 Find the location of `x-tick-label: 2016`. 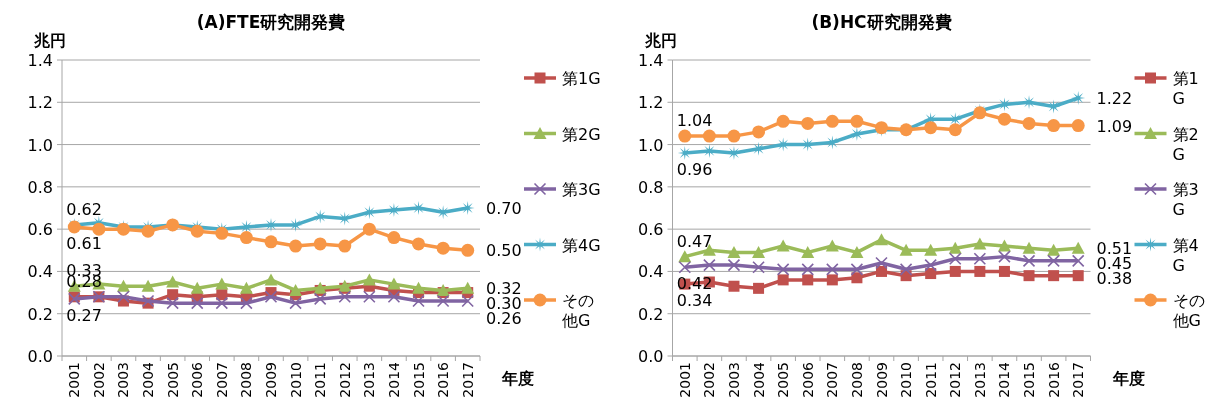

x-tick-label: 2016 is located at coordinates (1053, 379).